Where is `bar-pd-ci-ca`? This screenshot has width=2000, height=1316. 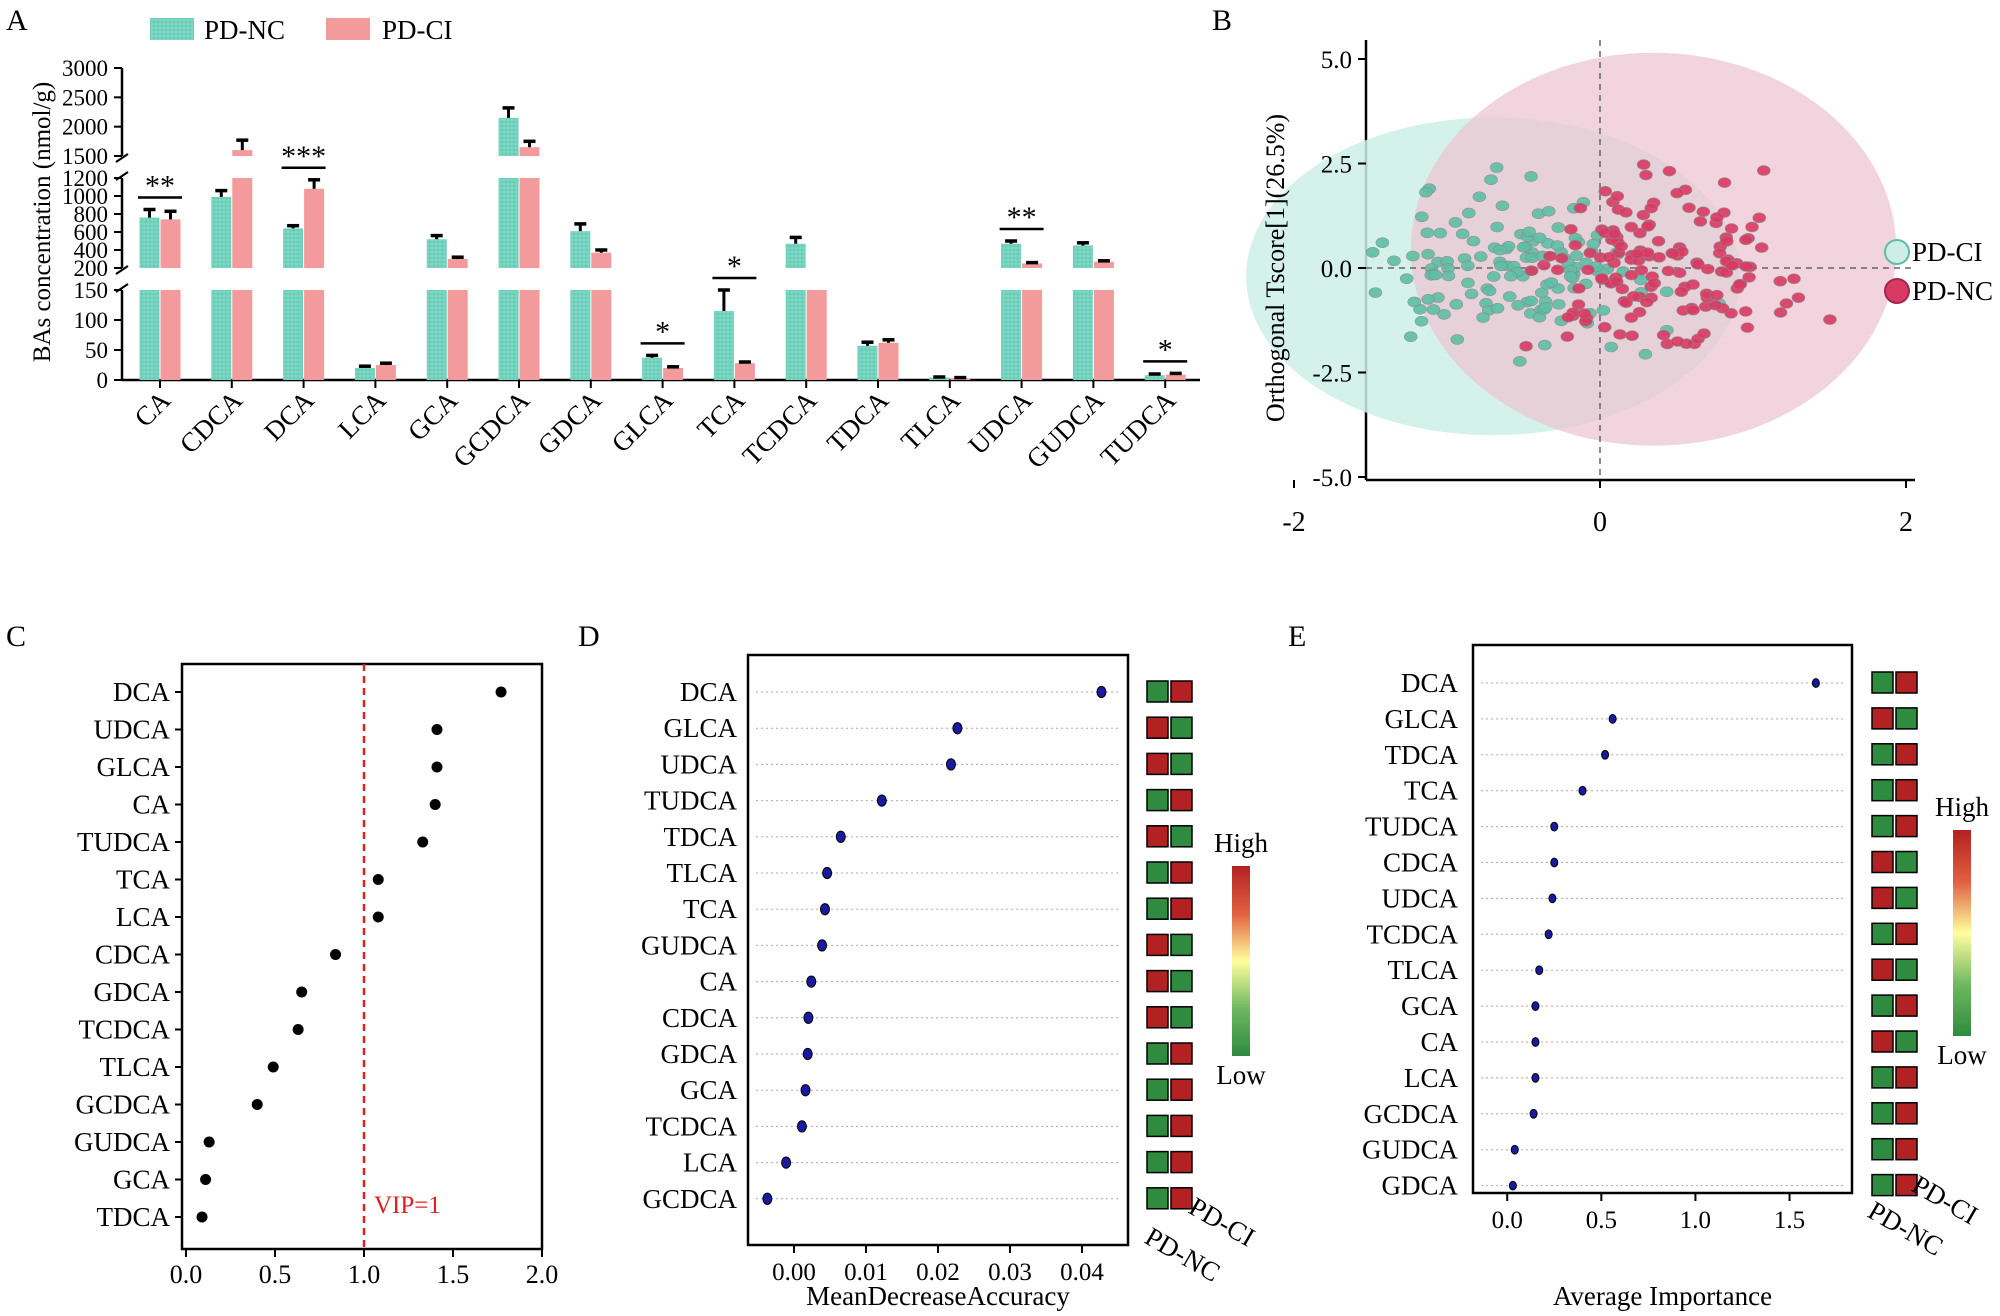
bar-pd-ci-ca is located at coordinates (170, 335).